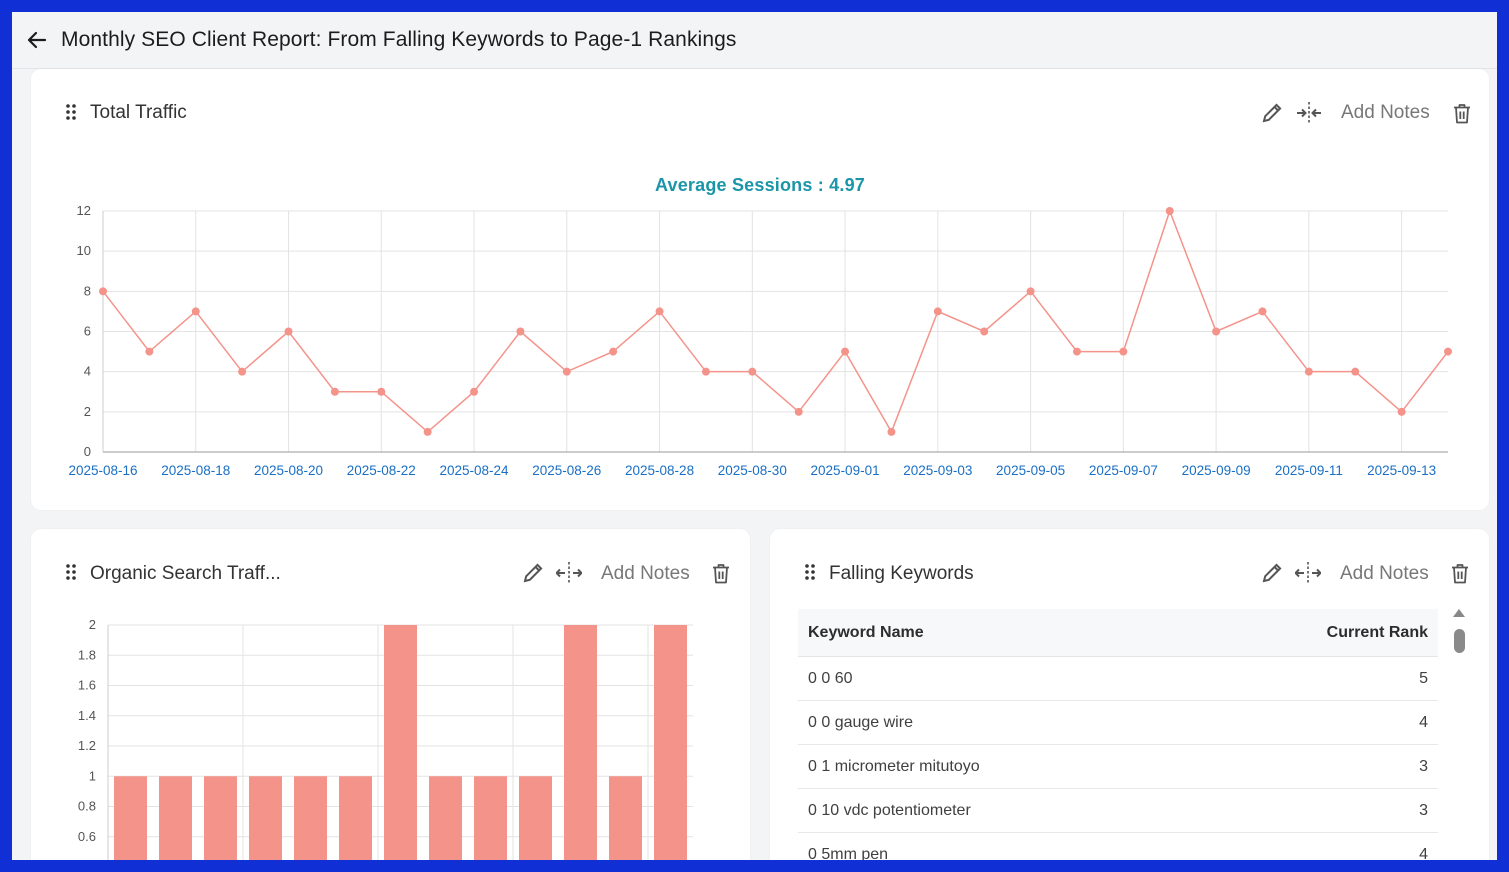  What do you see at coordinates (659, 470) in the screenshot?
I see `x-tick-label: 2025-08-28` at bounding box center [659, 470].